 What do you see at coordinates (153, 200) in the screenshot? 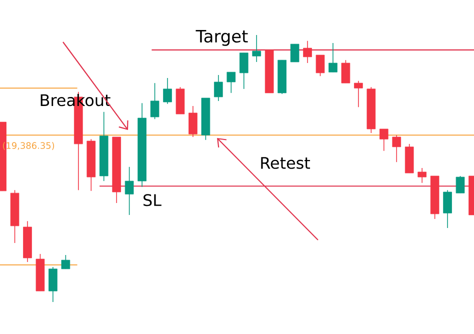
I see `ref-line-label: SL` at bounding box center [153, 200].